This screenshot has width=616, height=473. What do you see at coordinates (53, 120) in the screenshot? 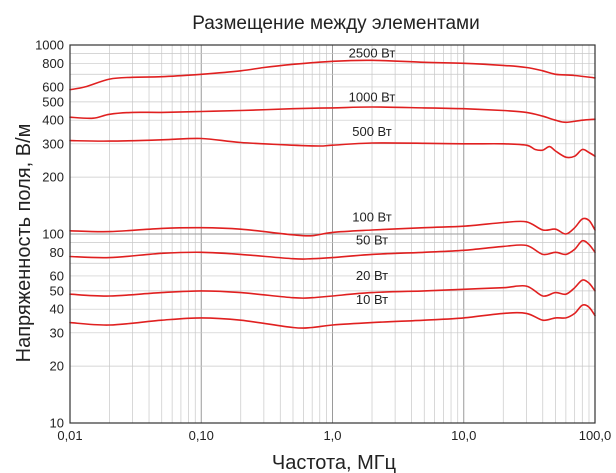
I see `y-tick-label: 400` at bounding box center [53, 120].